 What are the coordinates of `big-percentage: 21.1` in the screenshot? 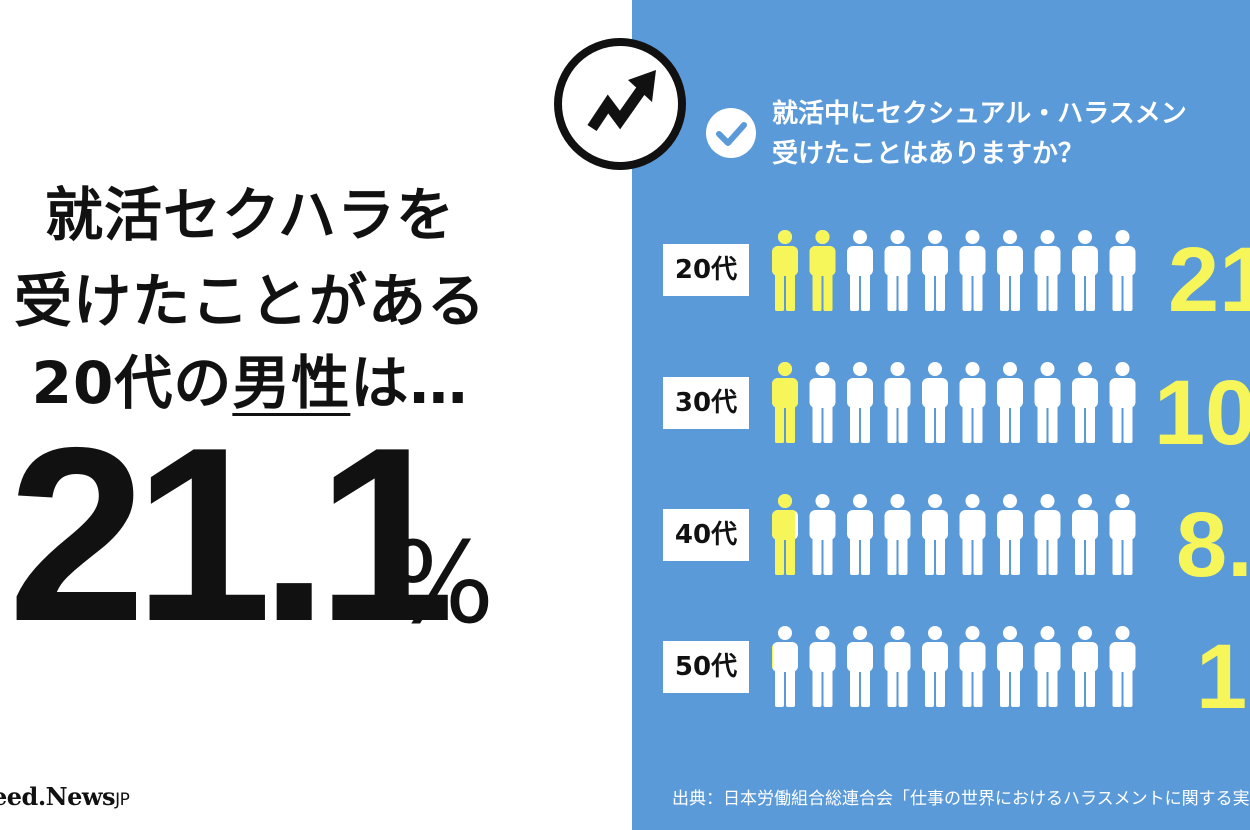 It's located at (231, 534).